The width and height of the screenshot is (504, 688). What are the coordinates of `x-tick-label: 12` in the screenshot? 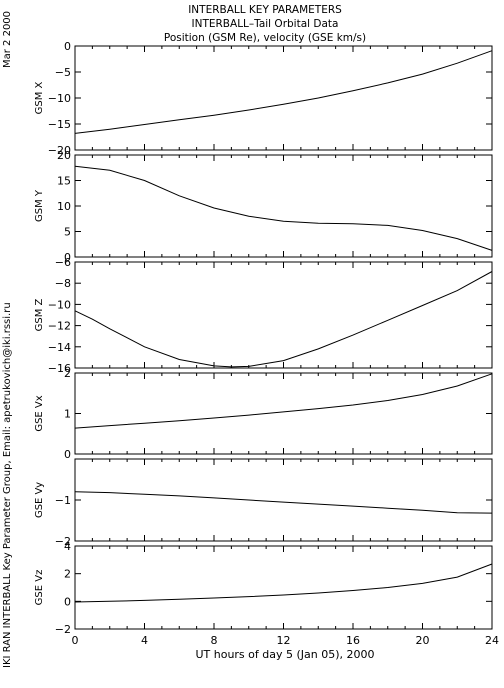 It's located at (284, 640).